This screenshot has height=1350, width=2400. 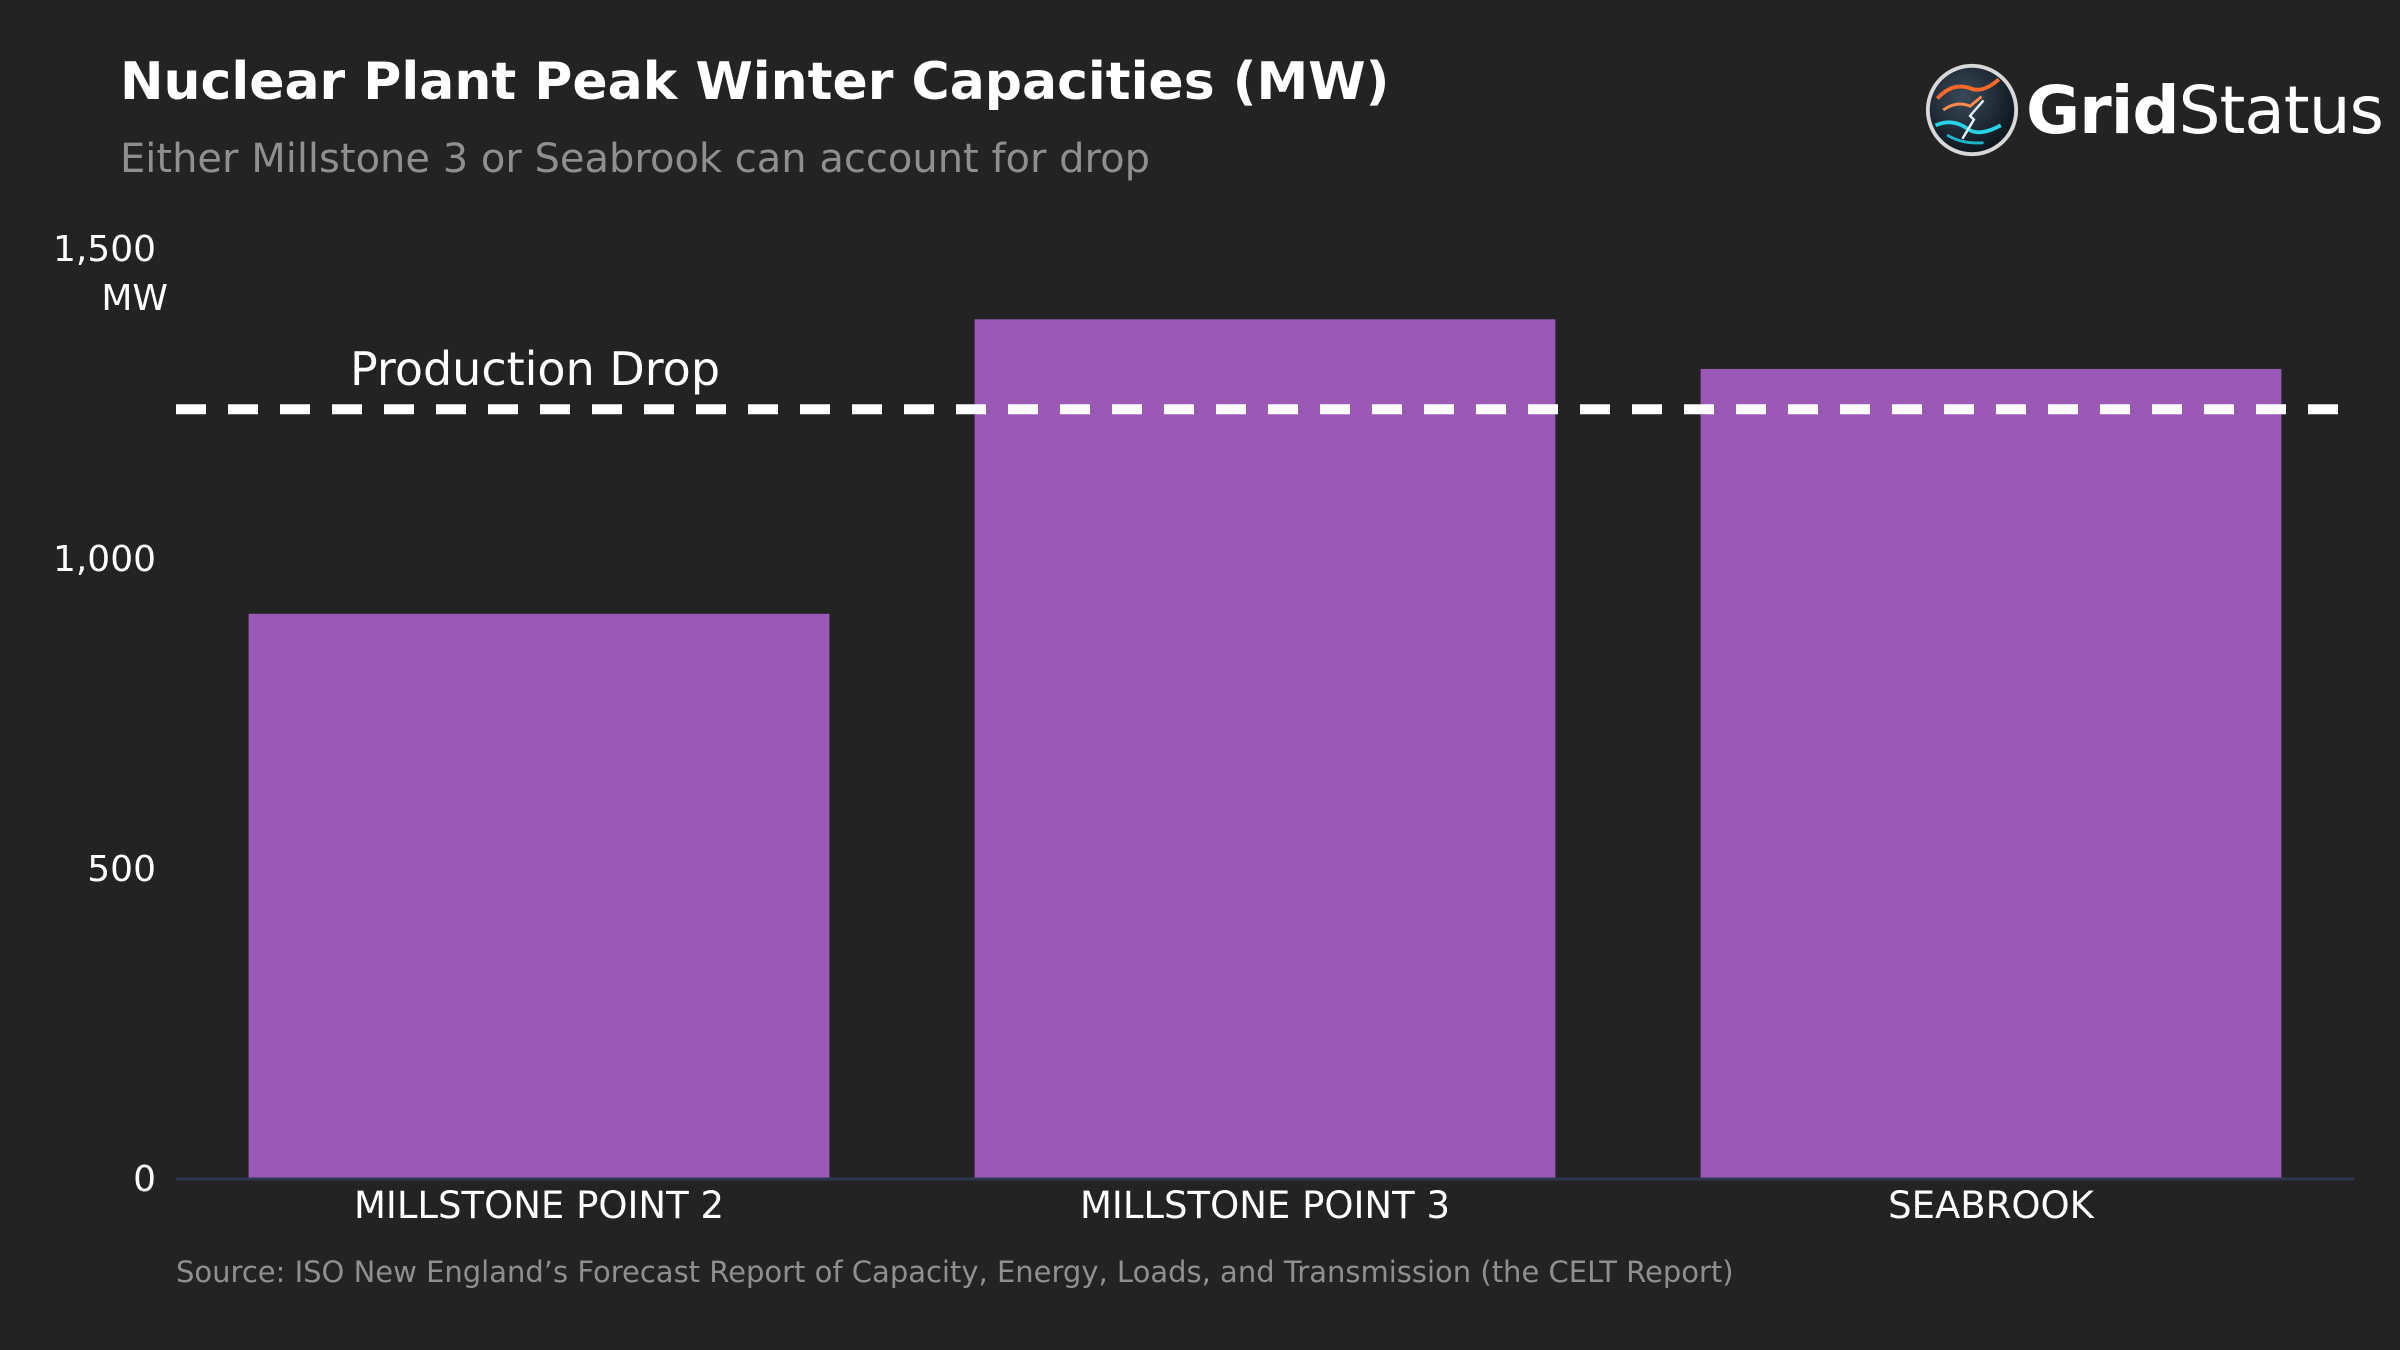 What do you see at coordinates (104, 249) in the screenshot?
I see `y-tick-label: 1,500` at bounding box center [104, 249].